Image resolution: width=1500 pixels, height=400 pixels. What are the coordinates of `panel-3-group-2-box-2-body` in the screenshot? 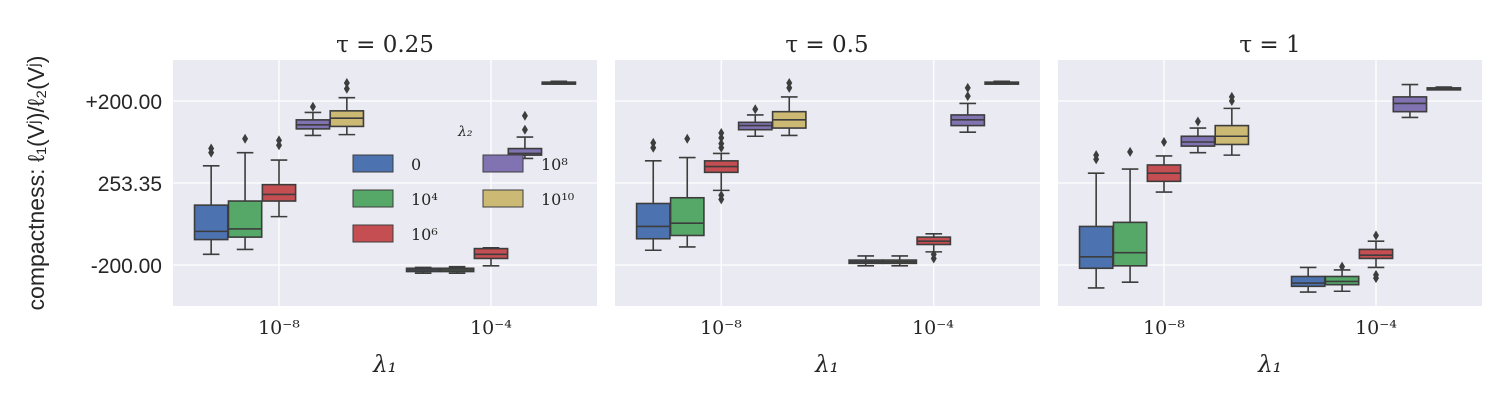 It's located at (1342, 280).